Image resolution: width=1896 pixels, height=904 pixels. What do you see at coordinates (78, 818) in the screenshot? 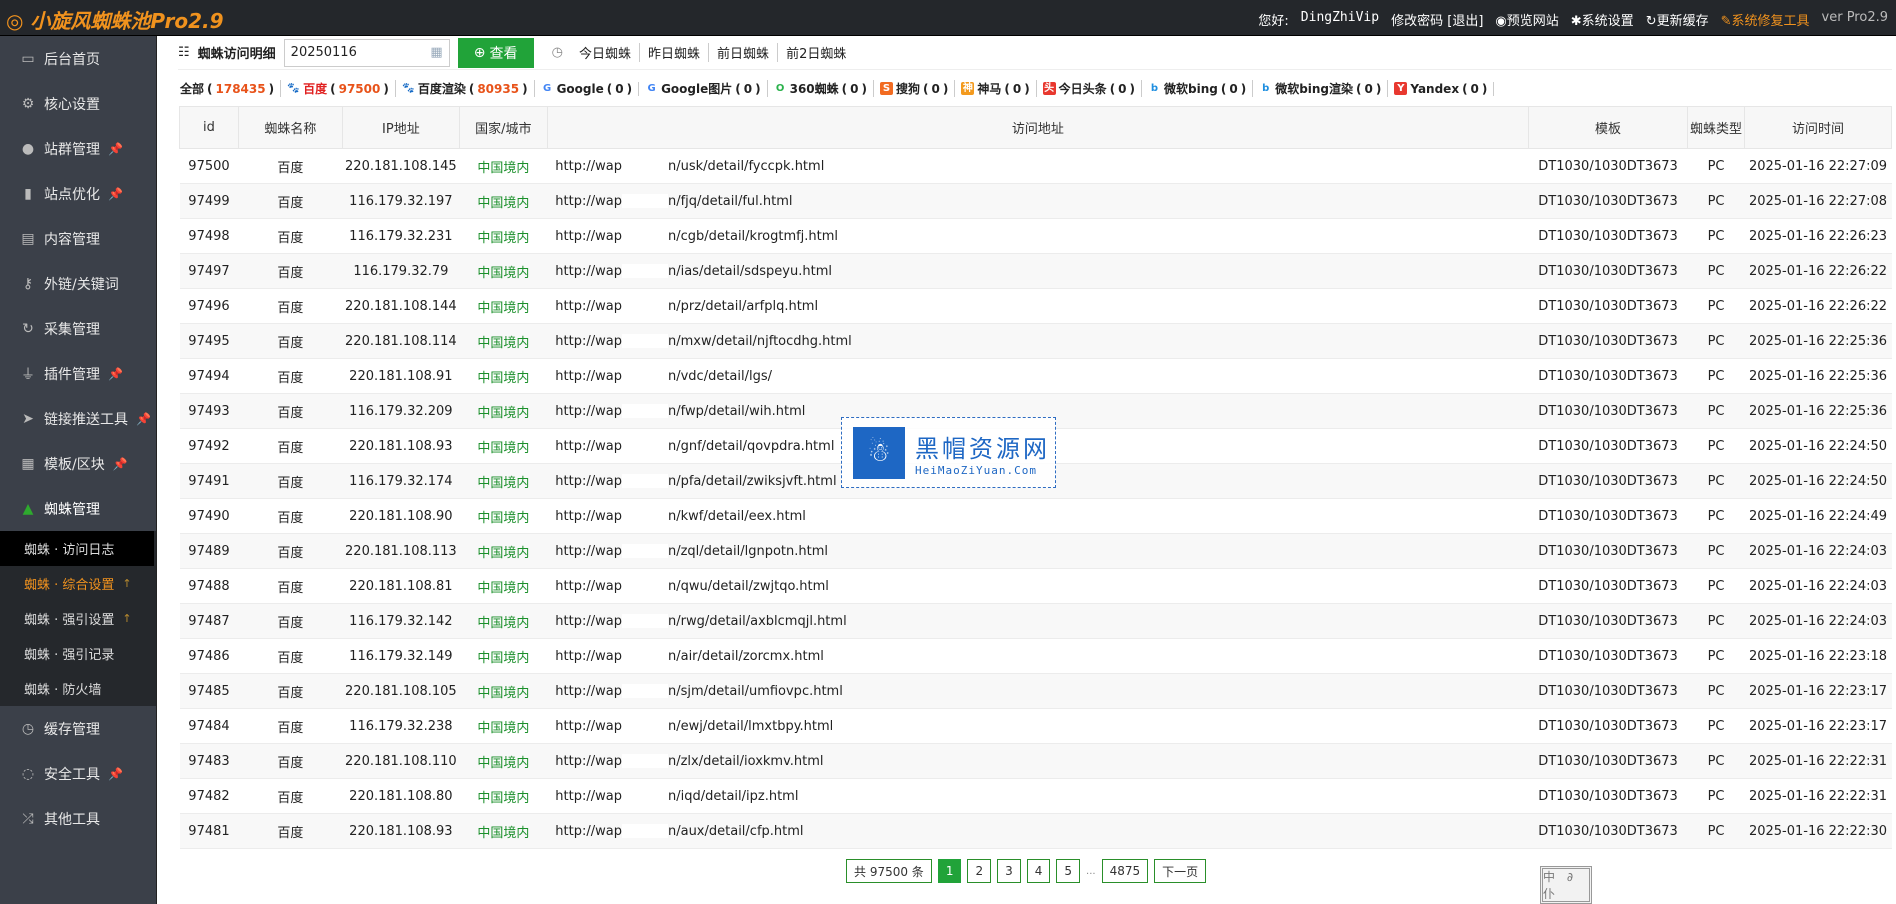
I see `sidebar-item: ⤮ 其他工具` at bounding box center [78, 818].